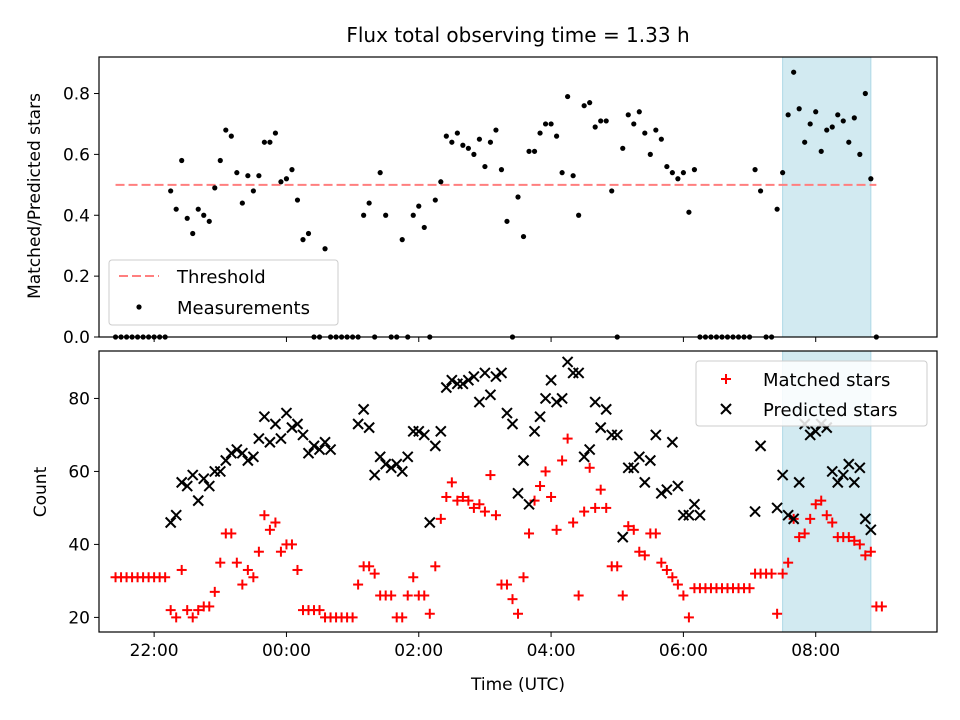 Image resolution: width=960 pixels, height=720 pixels. What do you see at coordinates (76, 155) in the screenshot?
I see `y-tick-label: 0.6` at bounding box center [76, 155].